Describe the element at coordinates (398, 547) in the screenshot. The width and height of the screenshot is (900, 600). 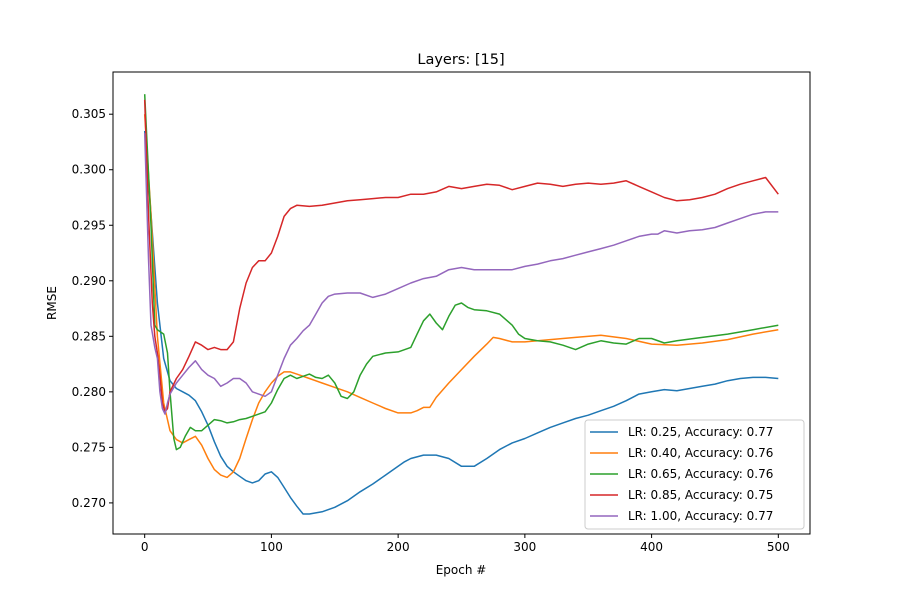
I see `x-tick-label: 200` at that location.